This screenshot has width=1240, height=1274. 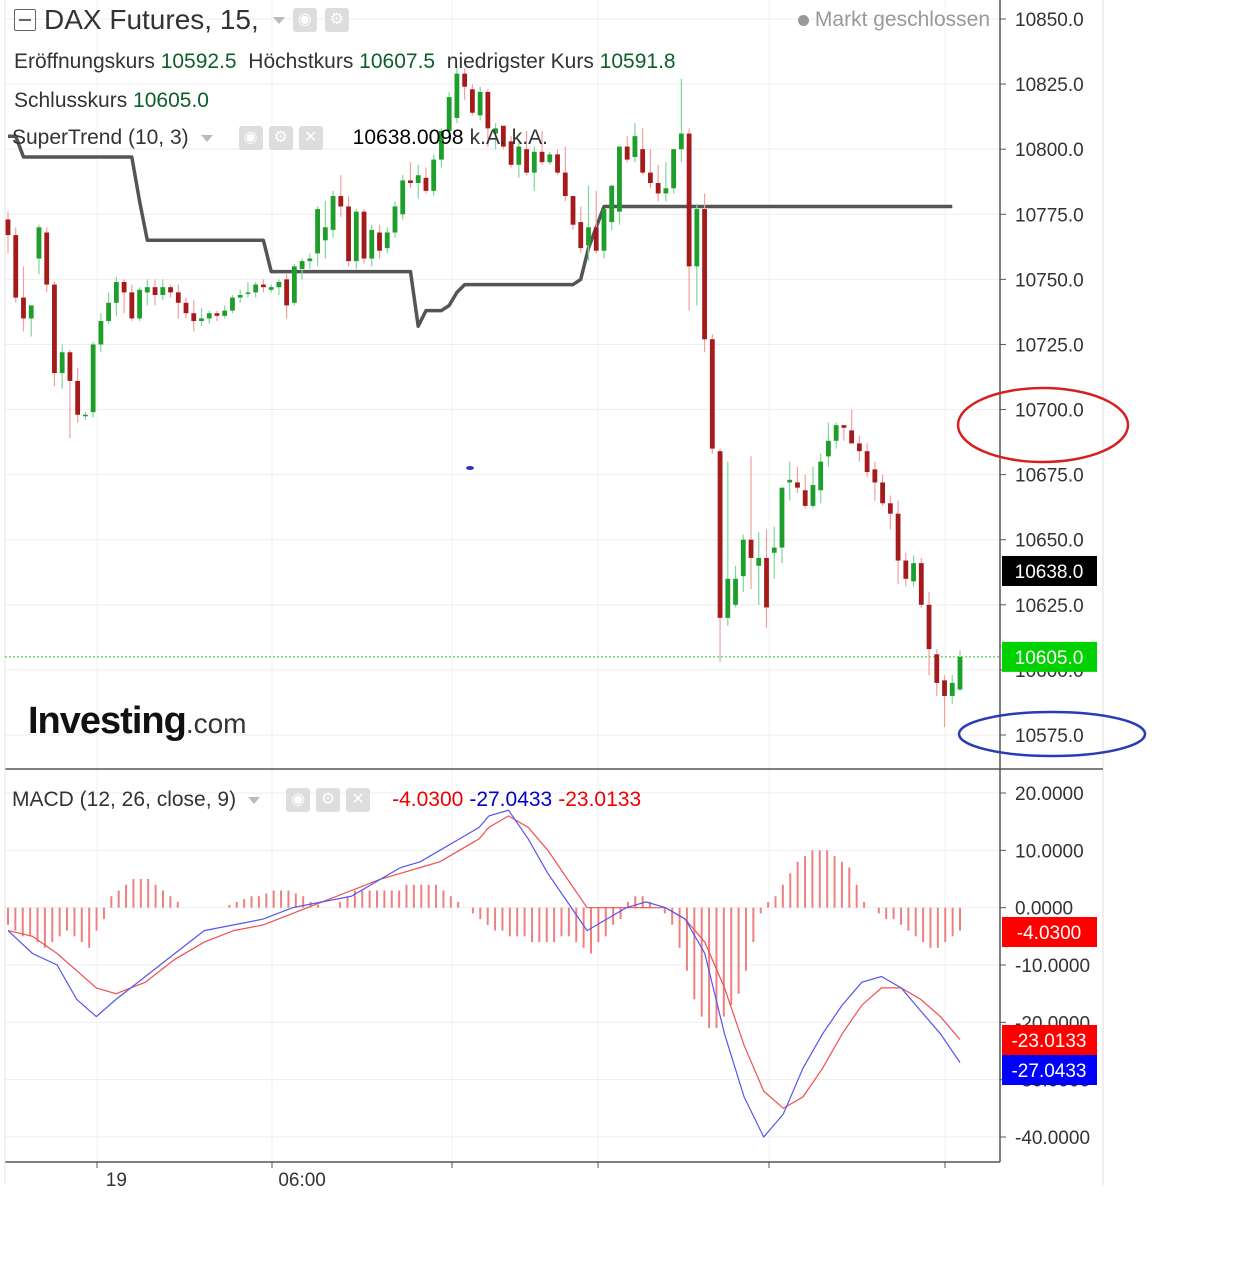 I want to click on low-value: 10591.8, so click(x=637, y=61).